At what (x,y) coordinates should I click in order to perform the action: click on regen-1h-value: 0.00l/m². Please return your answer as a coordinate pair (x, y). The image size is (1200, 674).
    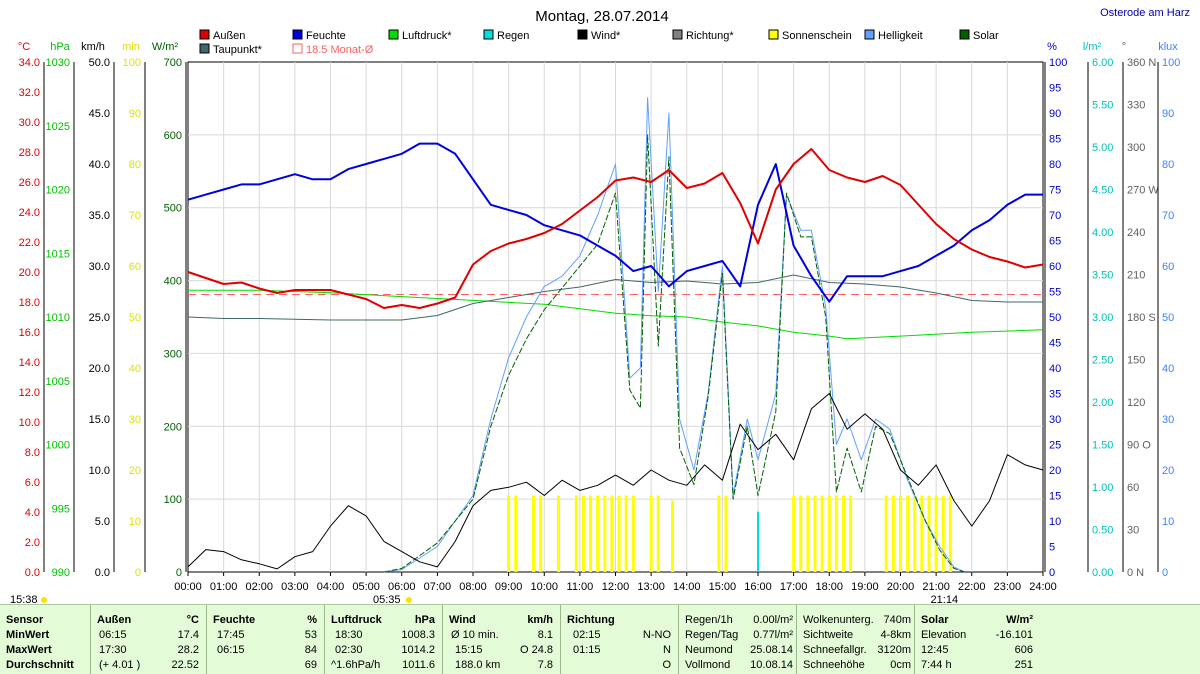
    Looking at the image, I should click on (773, 620).